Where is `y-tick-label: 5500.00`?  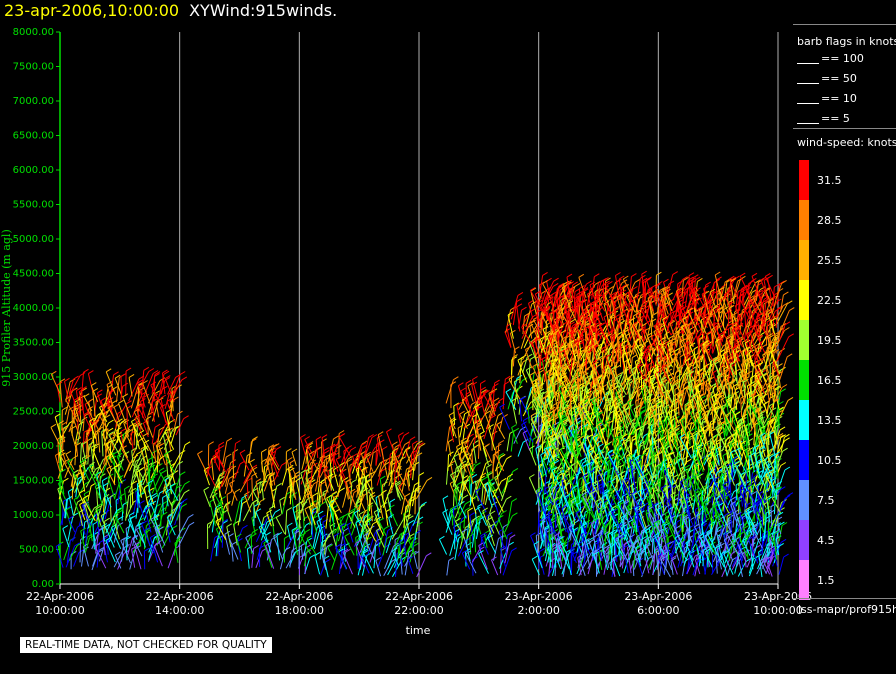
y-tick-label: 5500.00 is located at coordinates (33, 205).